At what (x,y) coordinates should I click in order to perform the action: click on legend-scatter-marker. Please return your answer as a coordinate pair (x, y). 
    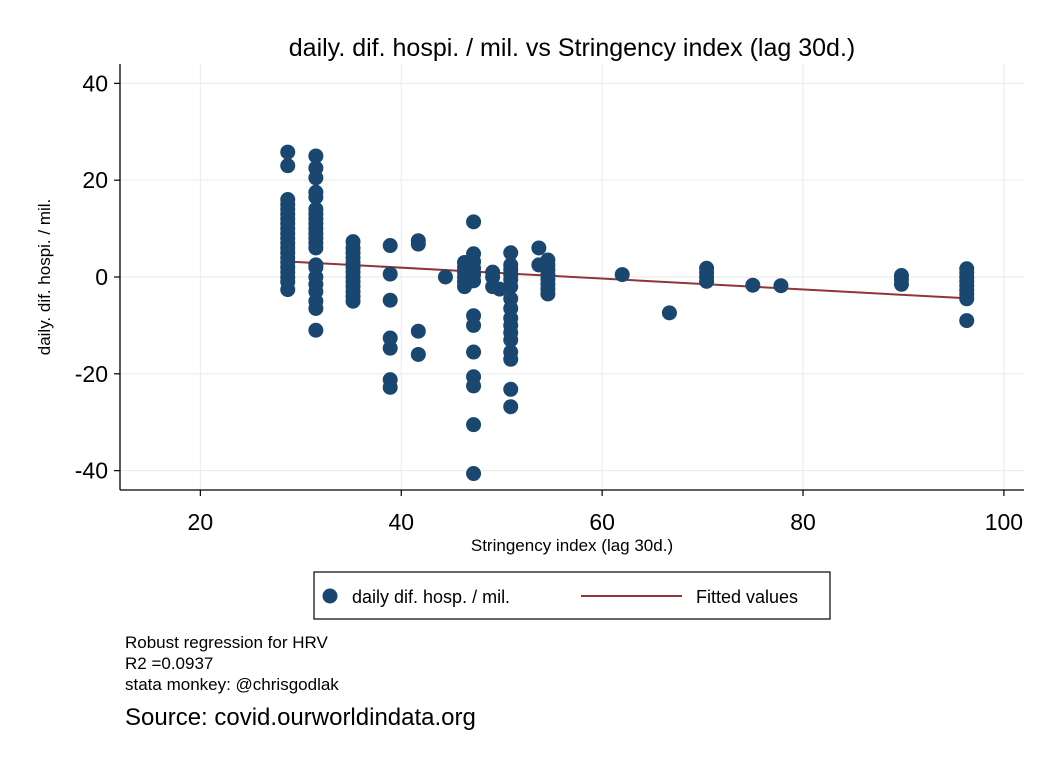
    Looking at the image, I should click on (330, 596).